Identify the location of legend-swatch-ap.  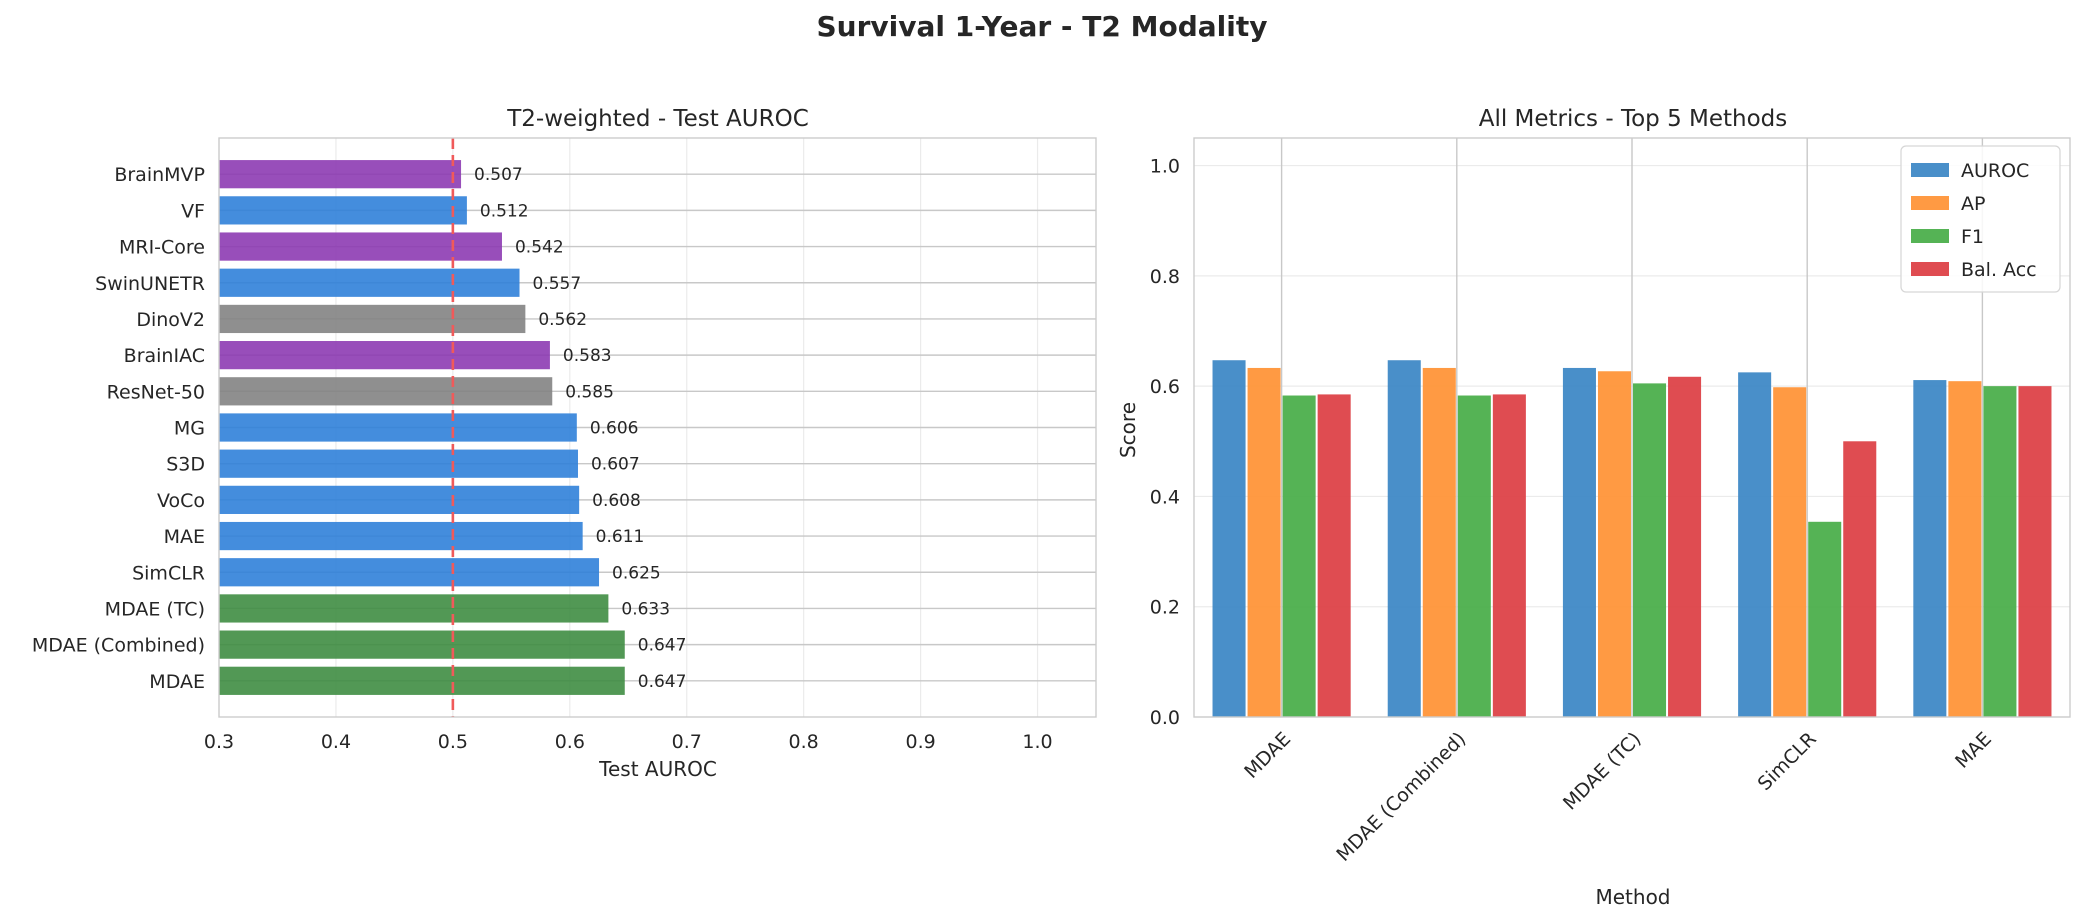
(1930, 203).